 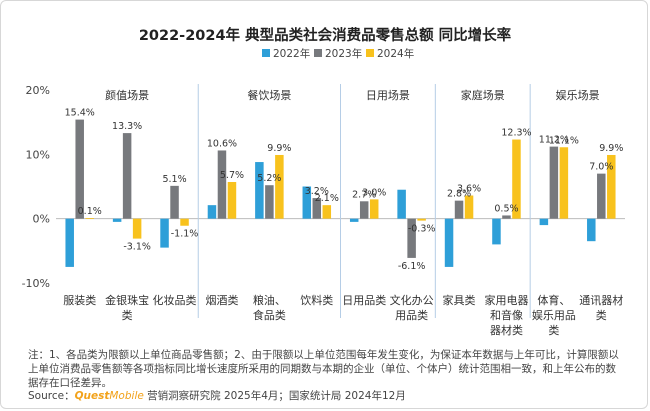 I want to click on data-label: 15.4%, so click(x=80, y=113).